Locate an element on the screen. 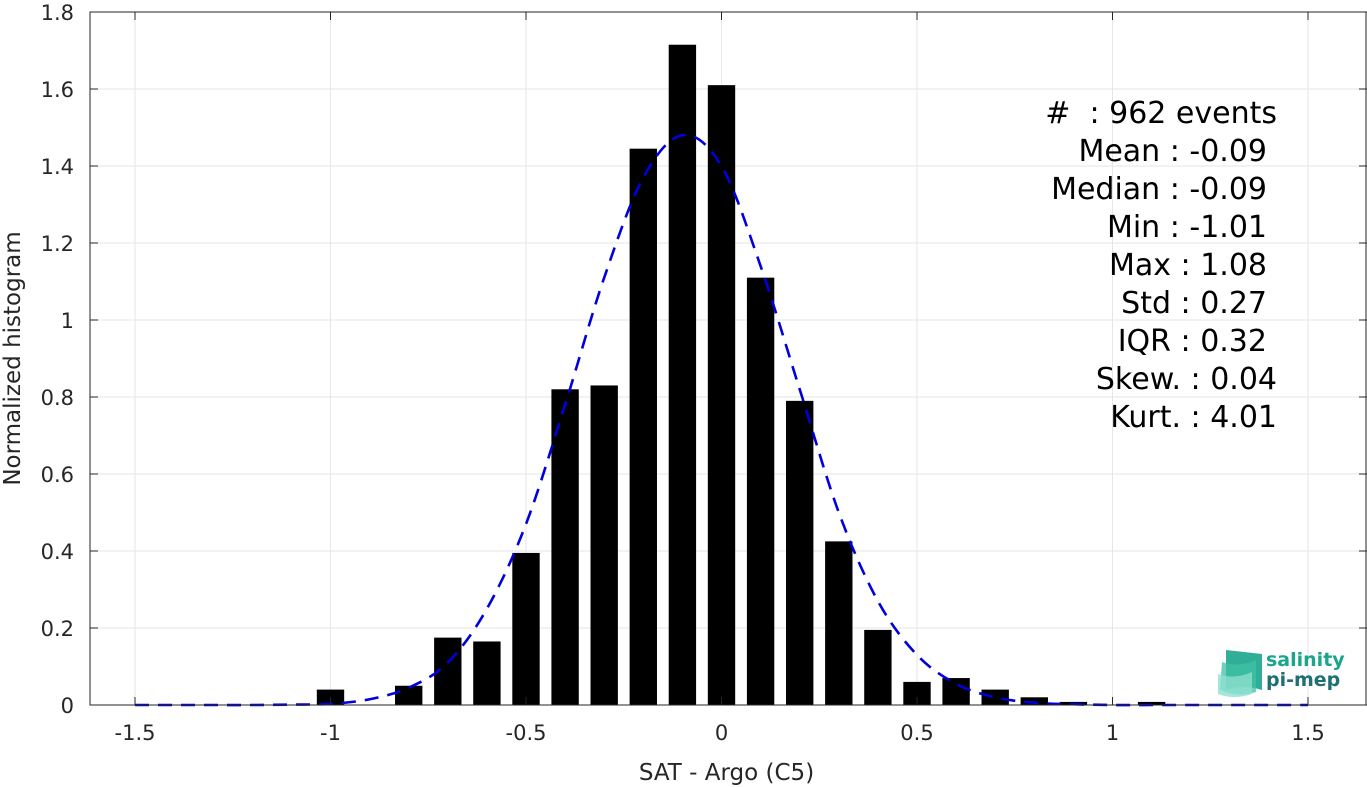  x-tick-label: 0 is located at coordinates (721, 733).